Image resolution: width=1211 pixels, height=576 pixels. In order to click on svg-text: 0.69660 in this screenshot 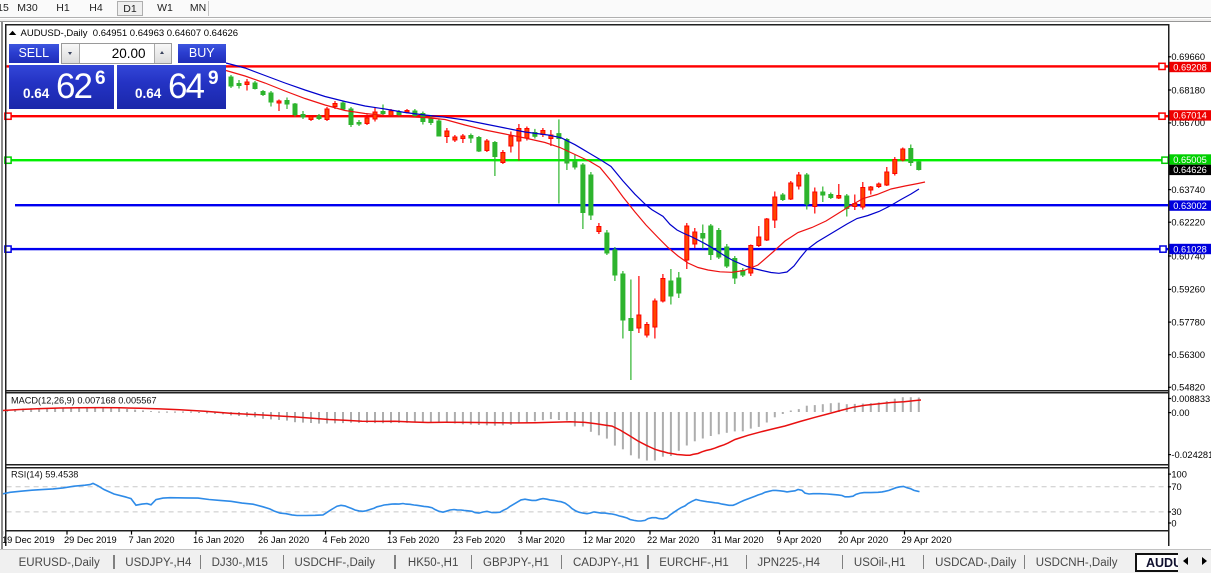, I will do `click(1188, 57)`.